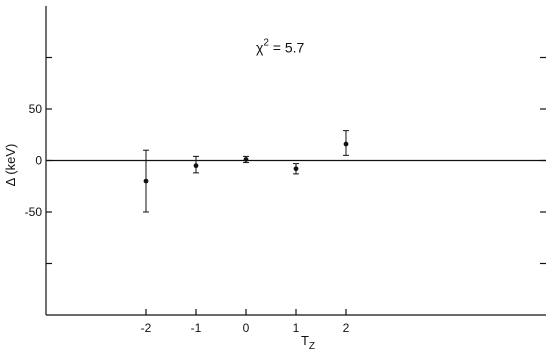 The height and width of the screenshot is (352, 546). Describe the element at coordinates (246, 328) in the screenshot. I see `x-tick-label: 0` at that location.